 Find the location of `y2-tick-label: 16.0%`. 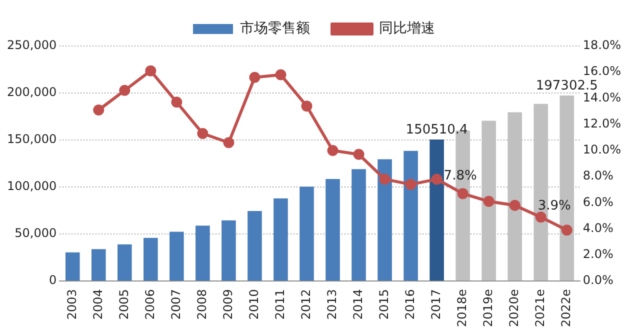

y2-tick-label: 16.0% is located at coordinates (602, 71).